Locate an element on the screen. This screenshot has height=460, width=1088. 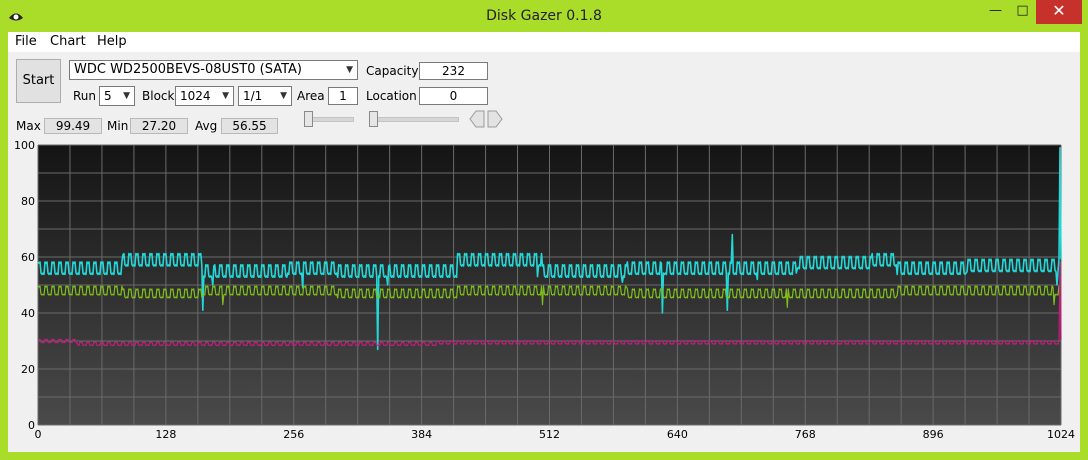
x-tick-label: 384 is located at coordinates (421, 434).